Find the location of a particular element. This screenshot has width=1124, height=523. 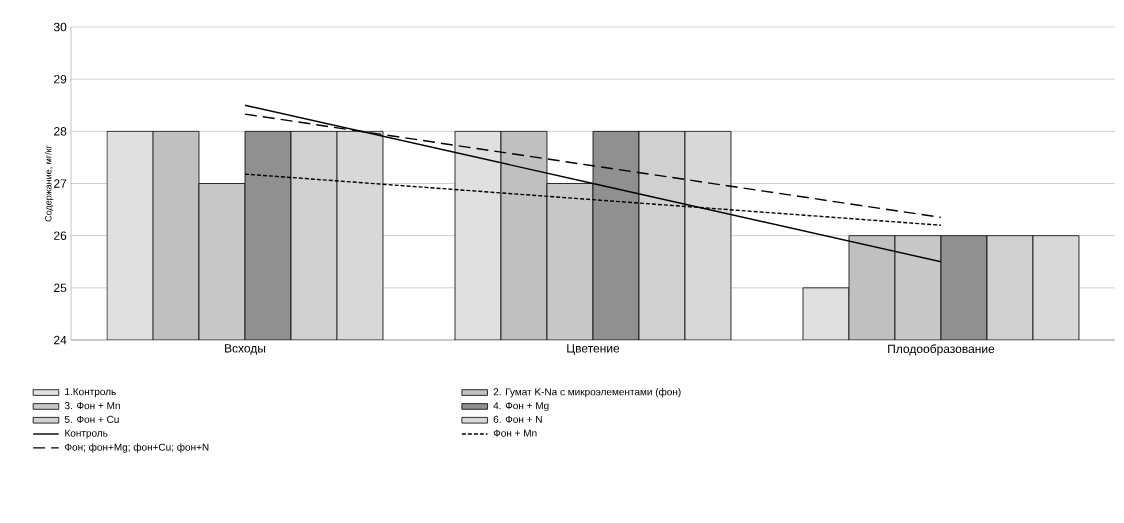

x-tick-label: Плодообразование is located at coordinates (941, 350).